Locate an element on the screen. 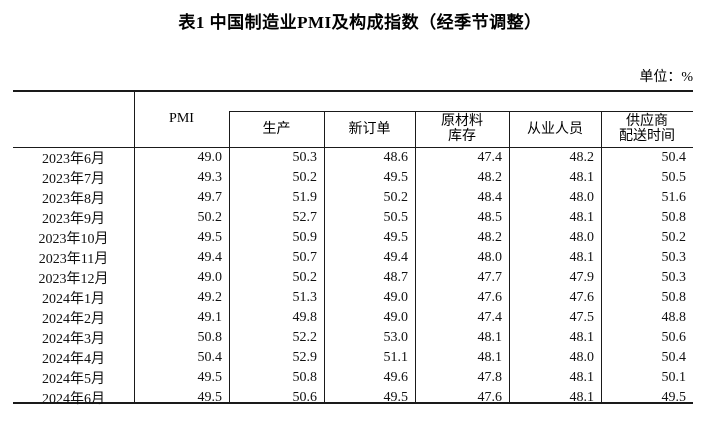  row-value: 47.9 is located at coordinates (582, 277).